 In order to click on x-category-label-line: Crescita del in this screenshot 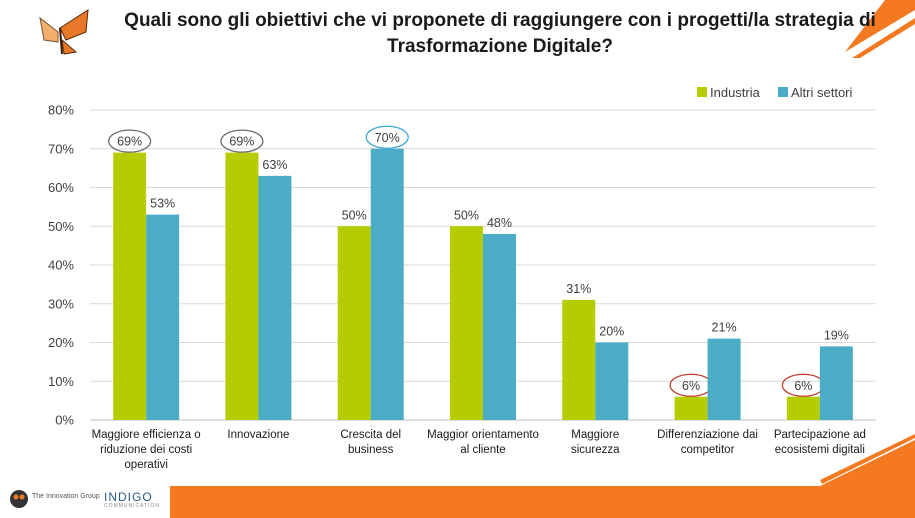, I will do `click(370, 435)`.